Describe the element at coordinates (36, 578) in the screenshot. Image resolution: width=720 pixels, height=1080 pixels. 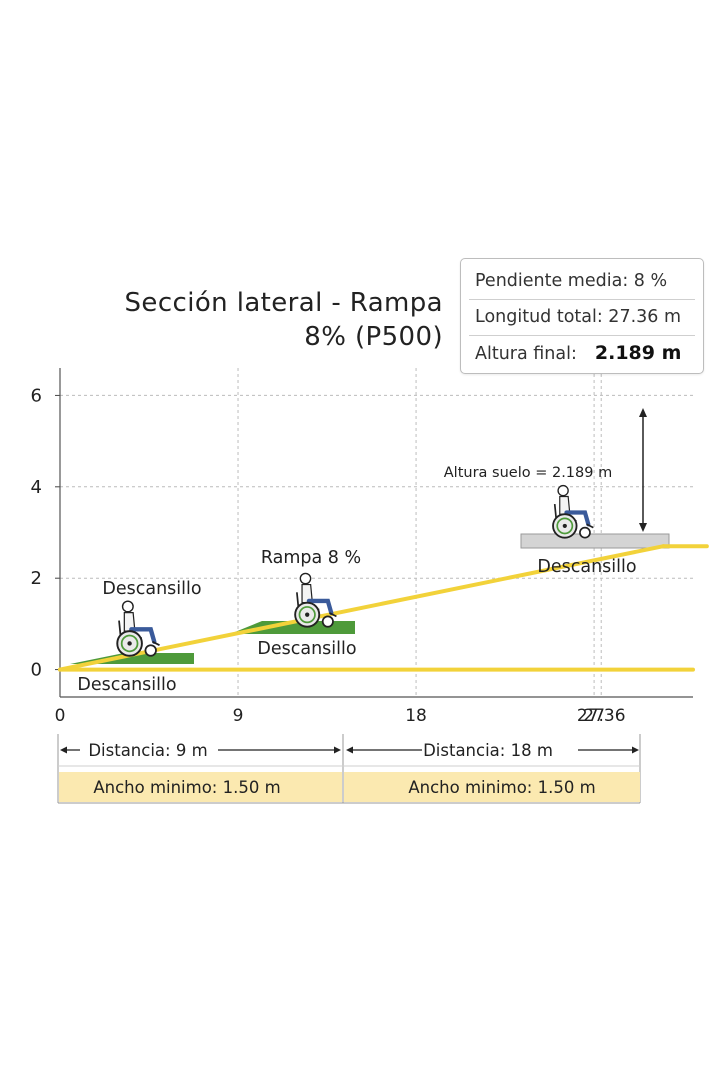
I see `y-tick-label: 2` at that location.